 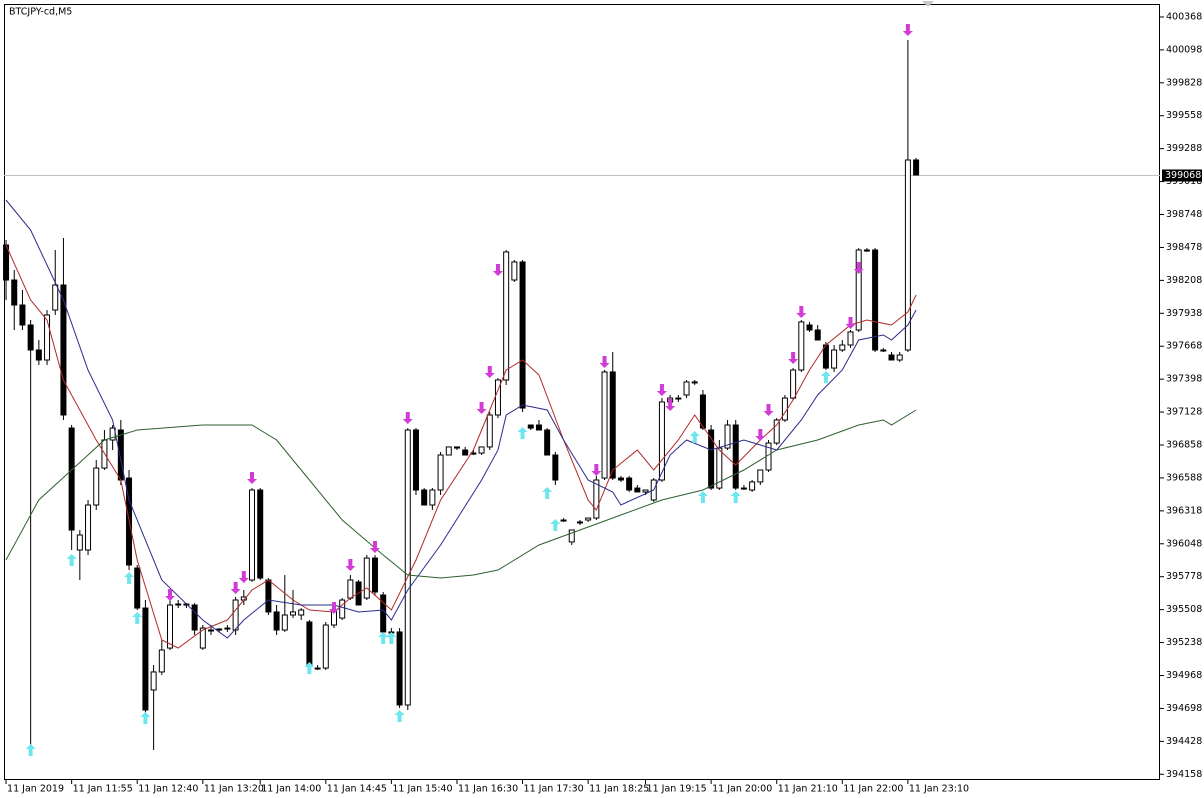 What do you see at coordinates (1184, 445) in the screenshot?
I see `y-tick-label: 396858` at bounding box center [1184, 445].